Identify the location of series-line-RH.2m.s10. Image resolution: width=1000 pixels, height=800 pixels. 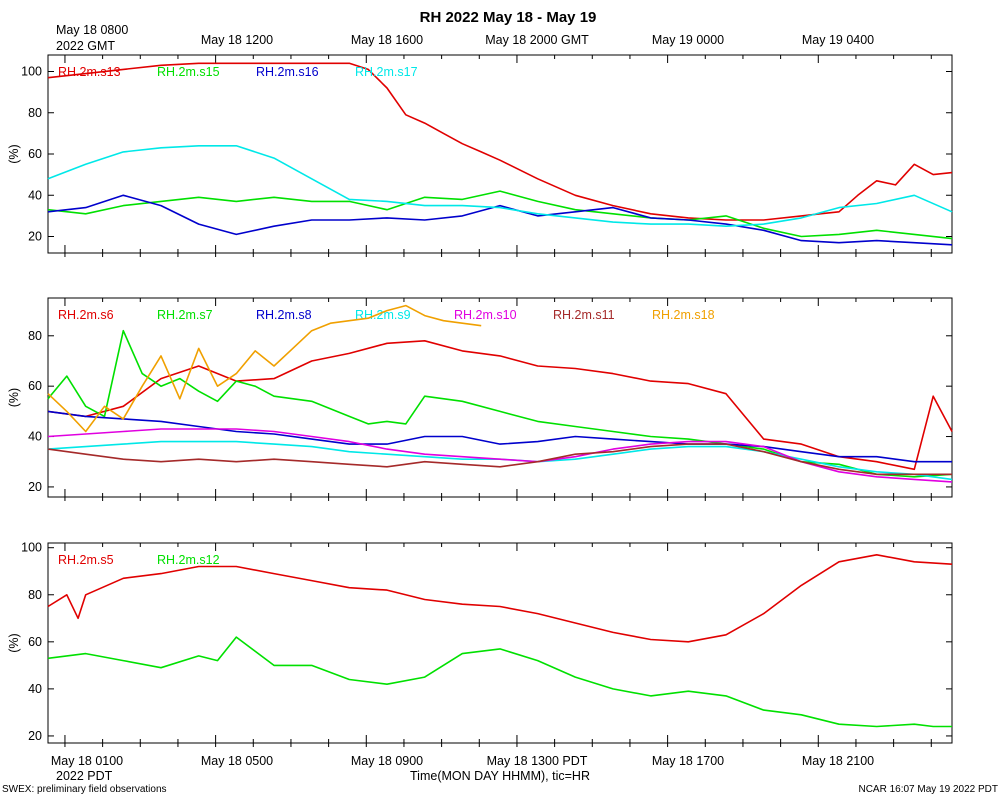
(500, 455).